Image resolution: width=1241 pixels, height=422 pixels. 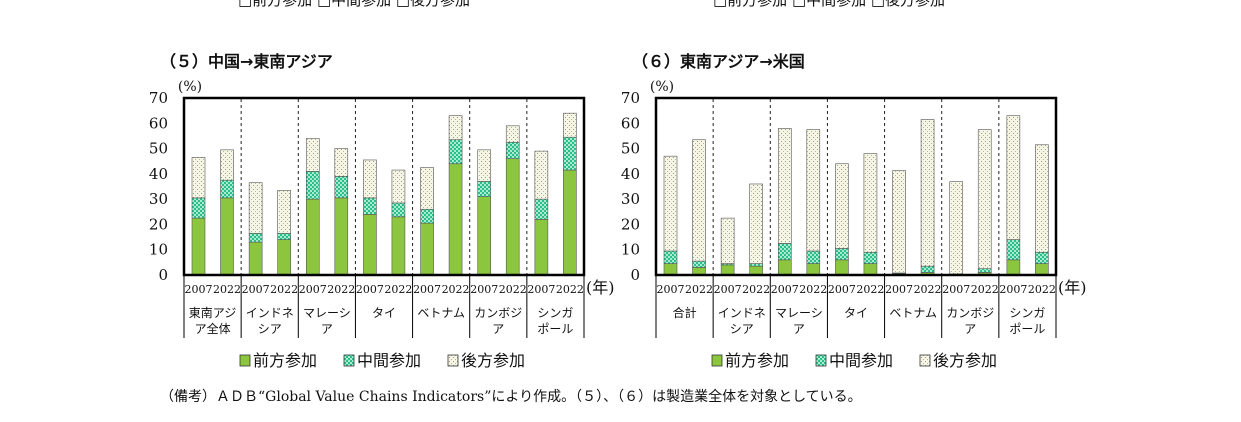 I want to click on chart6-category-label: 合計, so click(x=685, y=312).